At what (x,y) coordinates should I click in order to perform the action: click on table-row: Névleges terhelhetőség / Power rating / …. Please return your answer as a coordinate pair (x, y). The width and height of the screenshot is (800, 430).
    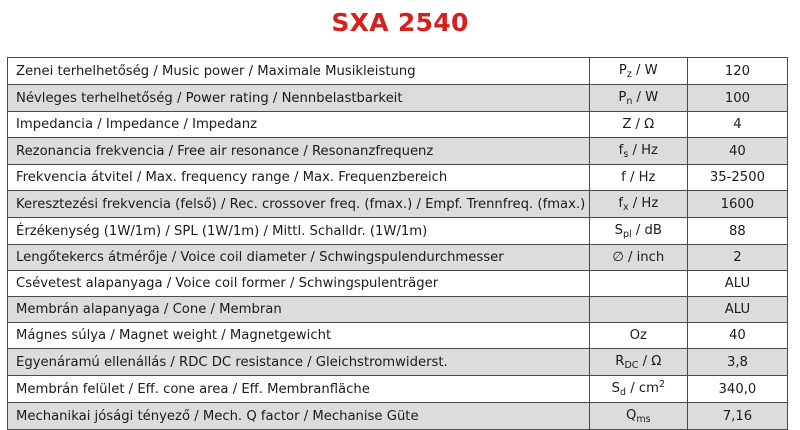
    Looking at the image, I should click on (398, 98).